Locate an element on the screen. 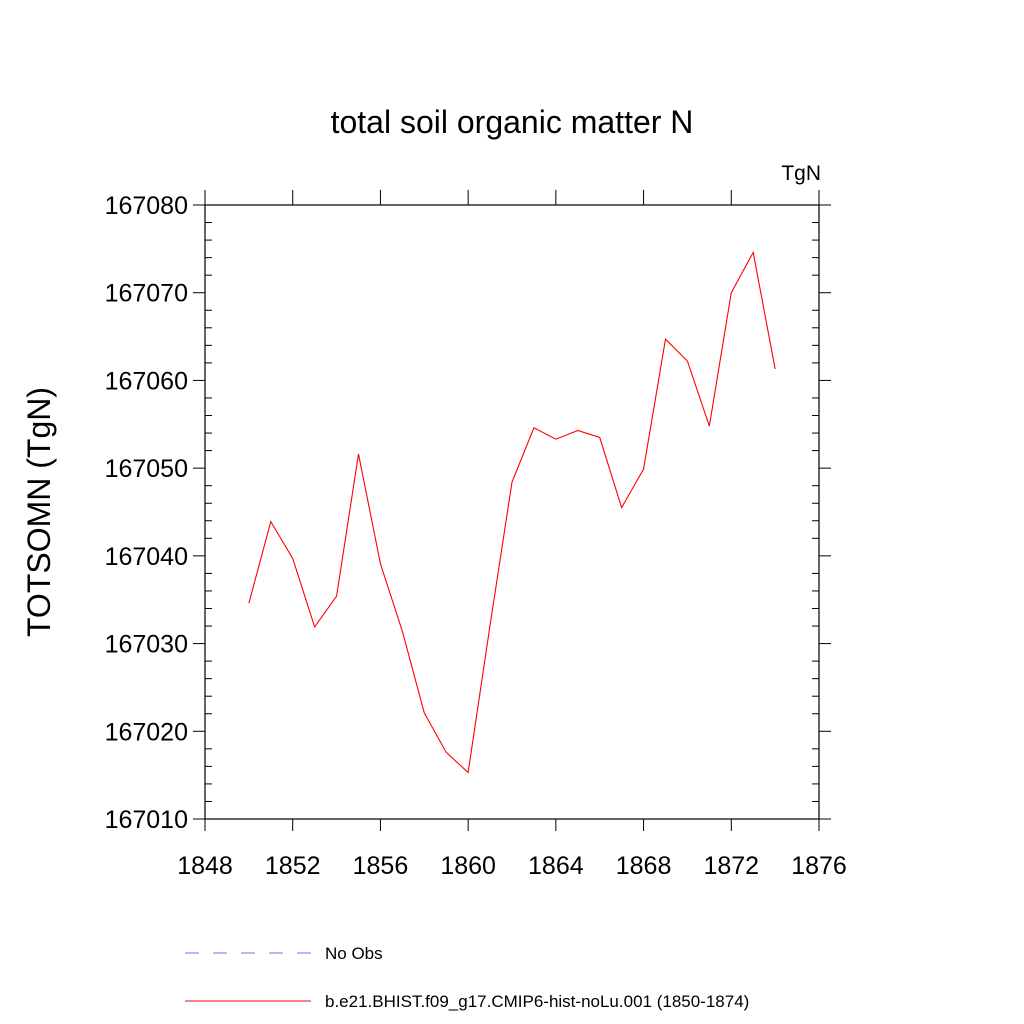 This screenshot has height=1024, width=1024. y-tick-label: 167020 is located at coordinates (146, 732).